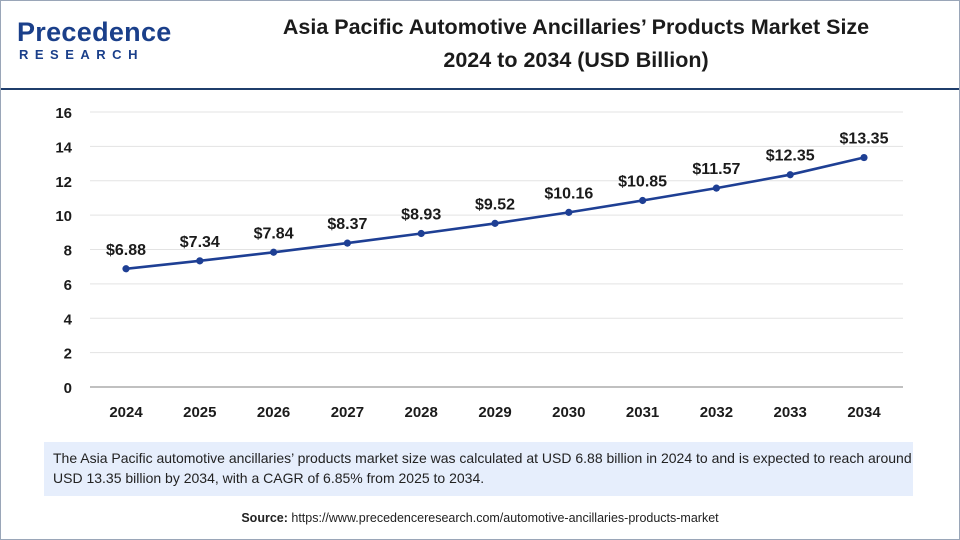  I want to click on x-tick-label: 2028, so click(421, 412).